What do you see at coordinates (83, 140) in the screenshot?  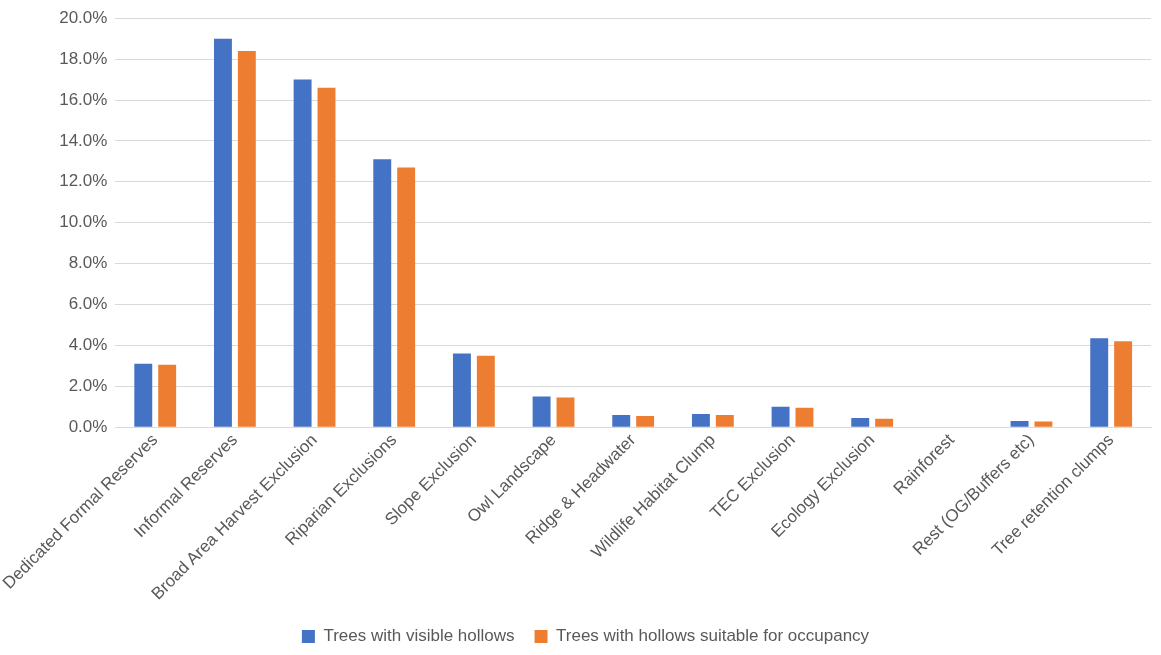 I see `y-tick-label: 14.0%` at bounding box center [83, 140].